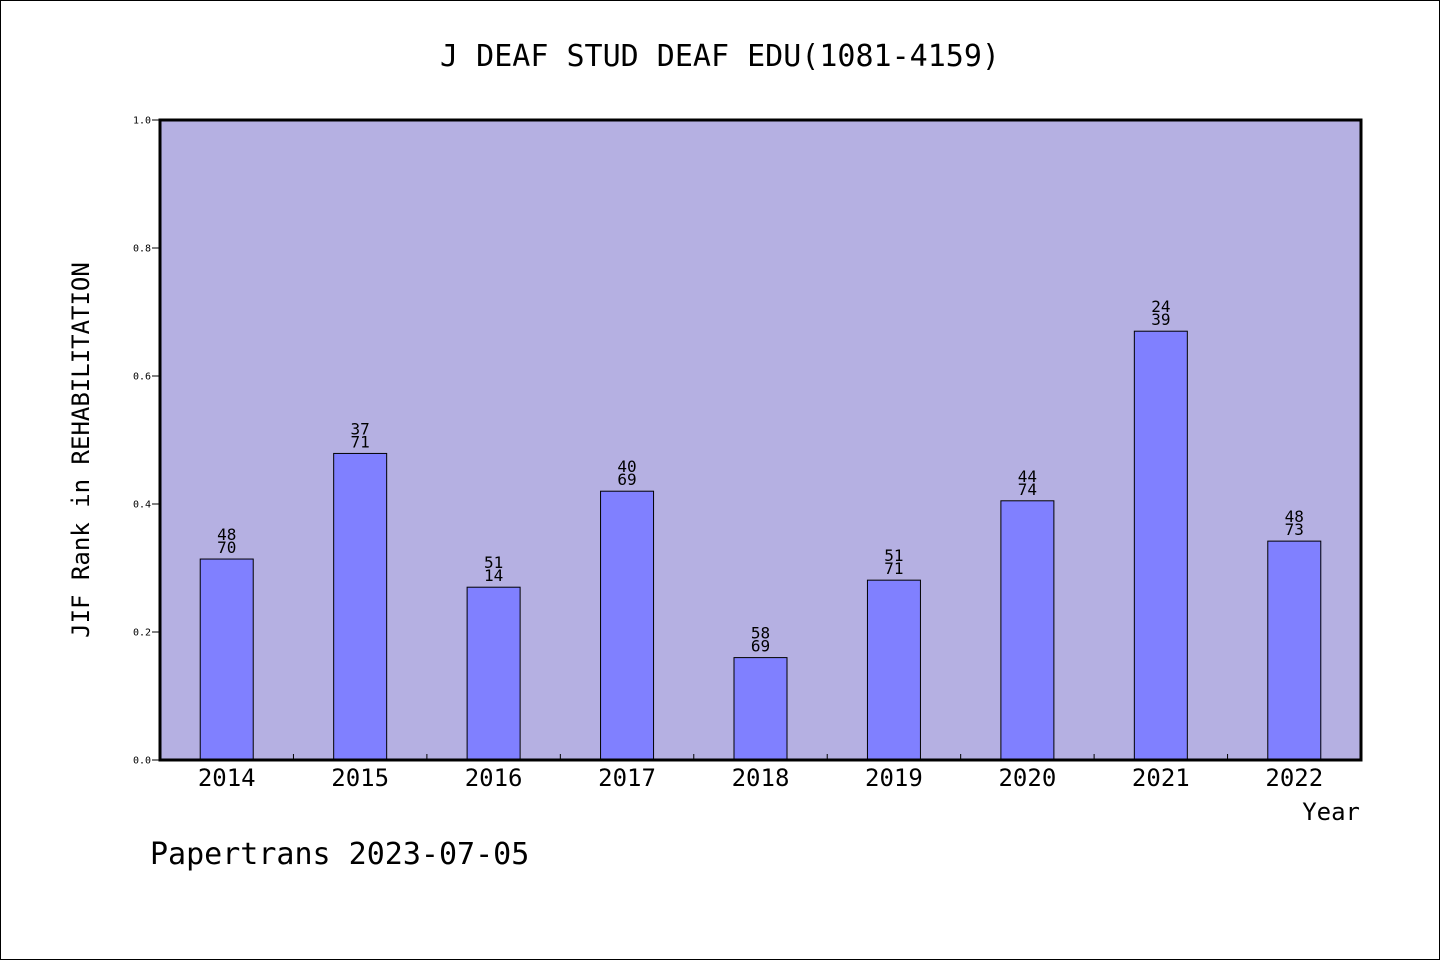 Image resolution: width=1440 pixels, height=960 pixels. I want to click on y-axis-label: JIF Rank in REHABILITATION, so click(81, 450).